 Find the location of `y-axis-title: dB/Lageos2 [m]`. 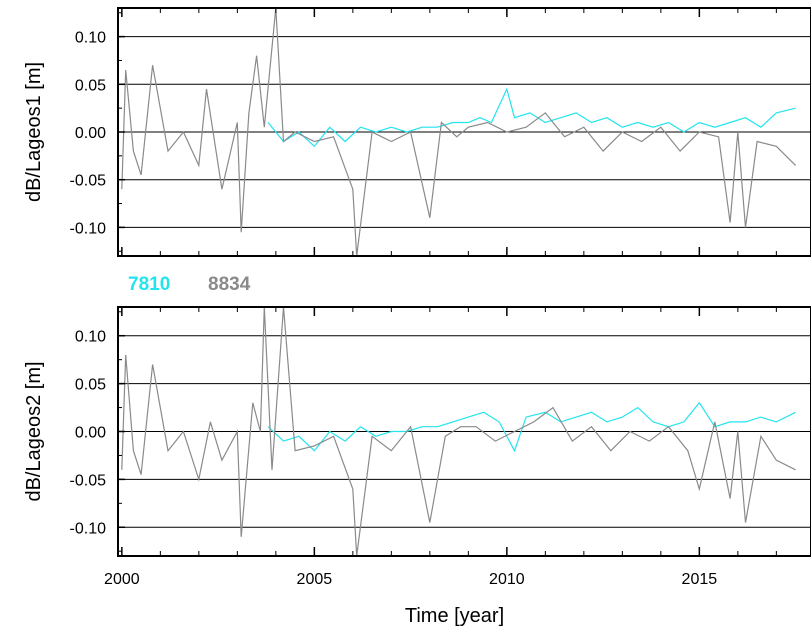

y-axis-title: dB/Lageos2 [m] is located at coordinates (34, 431).